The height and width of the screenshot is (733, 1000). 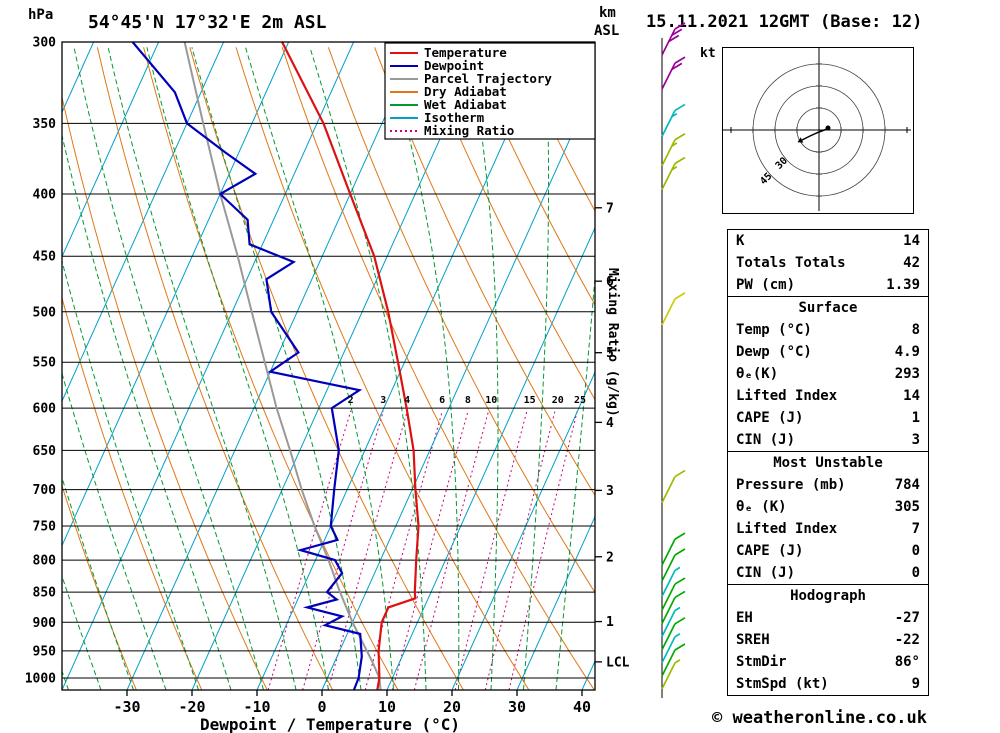 What do you see at coordinates (915, 573) in the screenshot?
I see `table-row-value: 0` at bounding box center [915, 573].